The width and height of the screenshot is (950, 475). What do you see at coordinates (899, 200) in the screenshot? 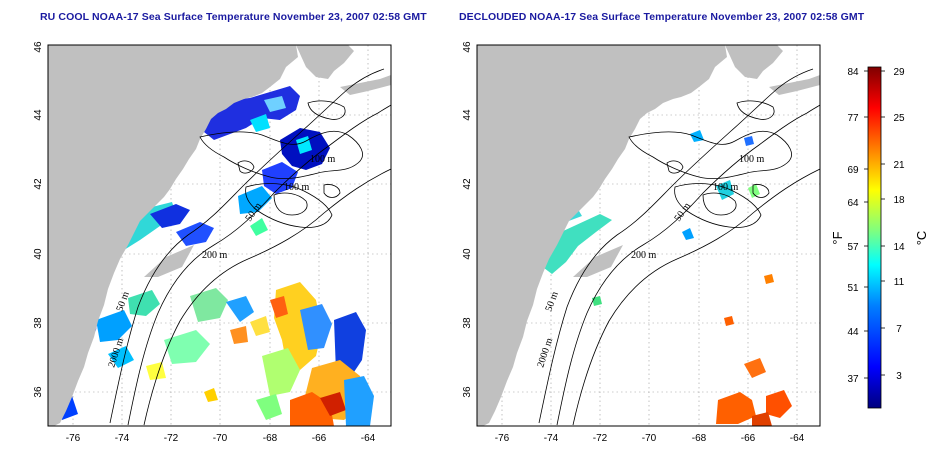
I see `celsius-tick: 18` at bounding box center [899, 200].